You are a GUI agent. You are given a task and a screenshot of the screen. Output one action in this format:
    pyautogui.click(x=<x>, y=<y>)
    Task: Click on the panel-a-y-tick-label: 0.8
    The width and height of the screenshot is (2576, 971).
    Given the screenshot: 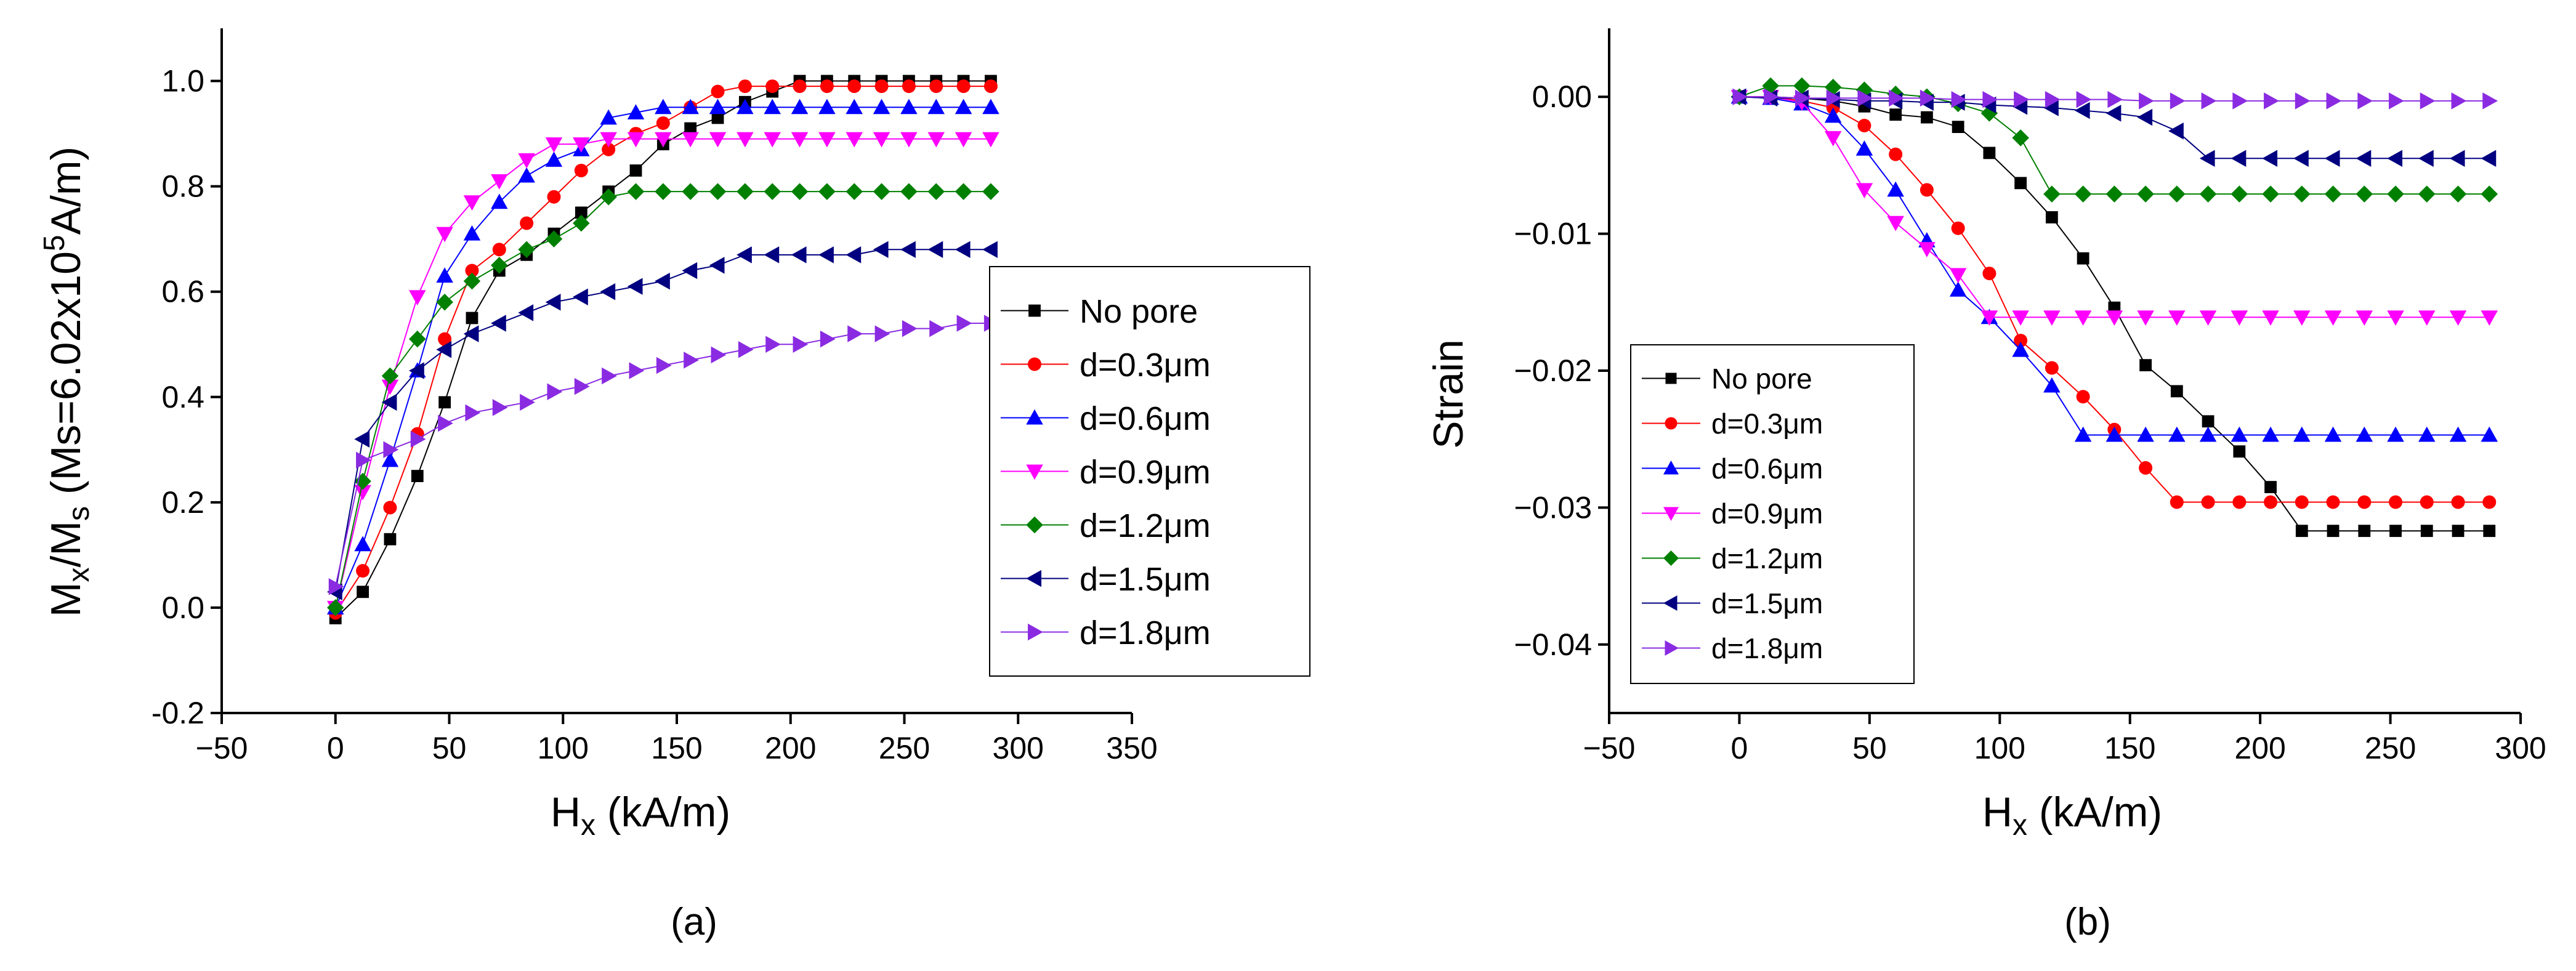 What is the action you would take?
    pyautogui.click(x=182, y=186)
    